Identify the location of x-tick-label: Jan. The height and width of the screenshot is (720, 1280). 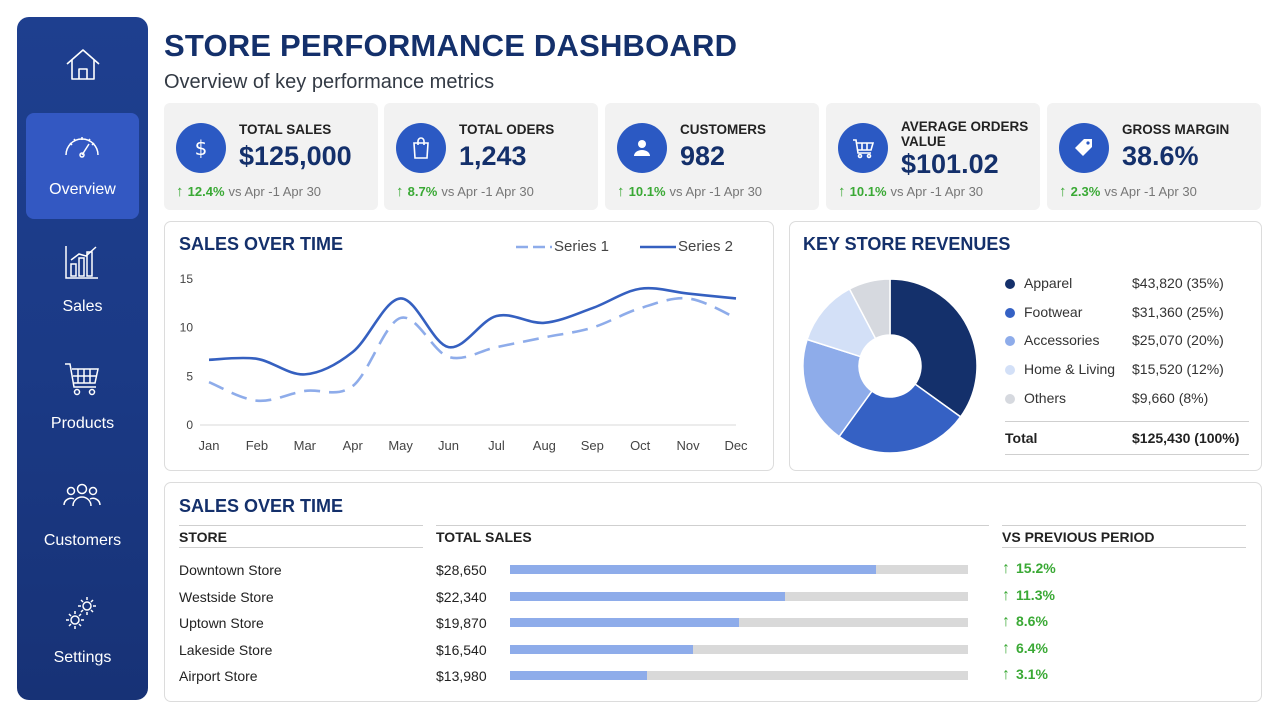
(209, 445).